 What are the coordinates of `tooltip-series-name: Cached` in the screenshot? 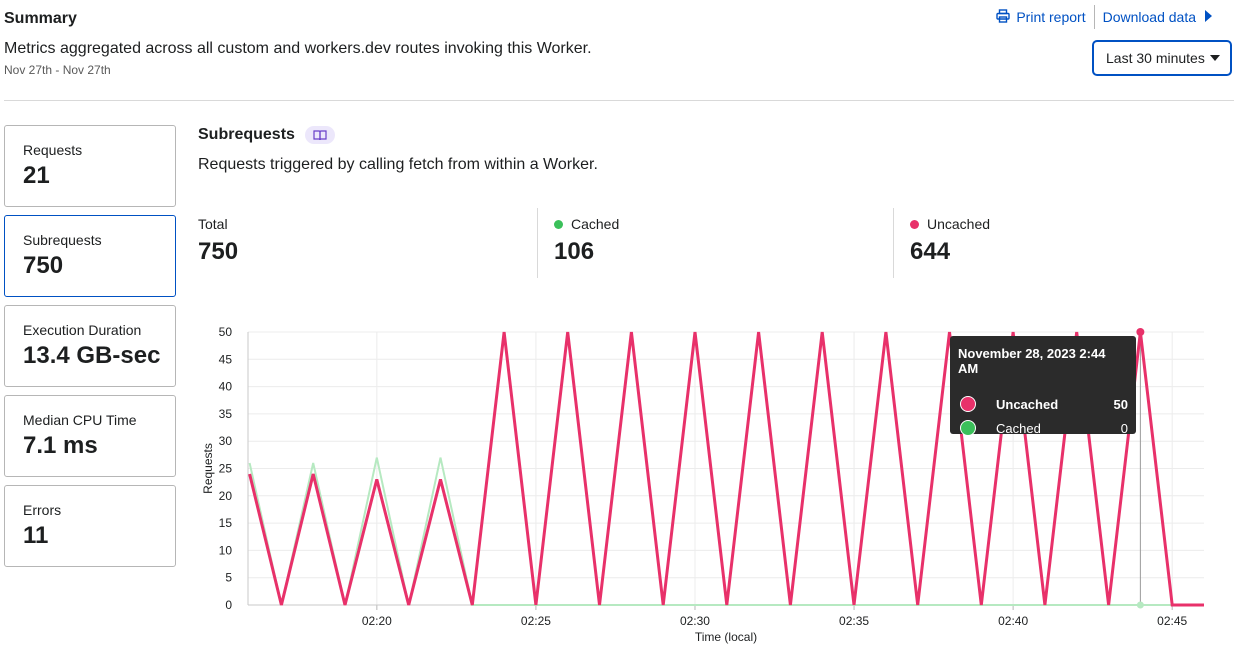 It's located at (1018, 428).